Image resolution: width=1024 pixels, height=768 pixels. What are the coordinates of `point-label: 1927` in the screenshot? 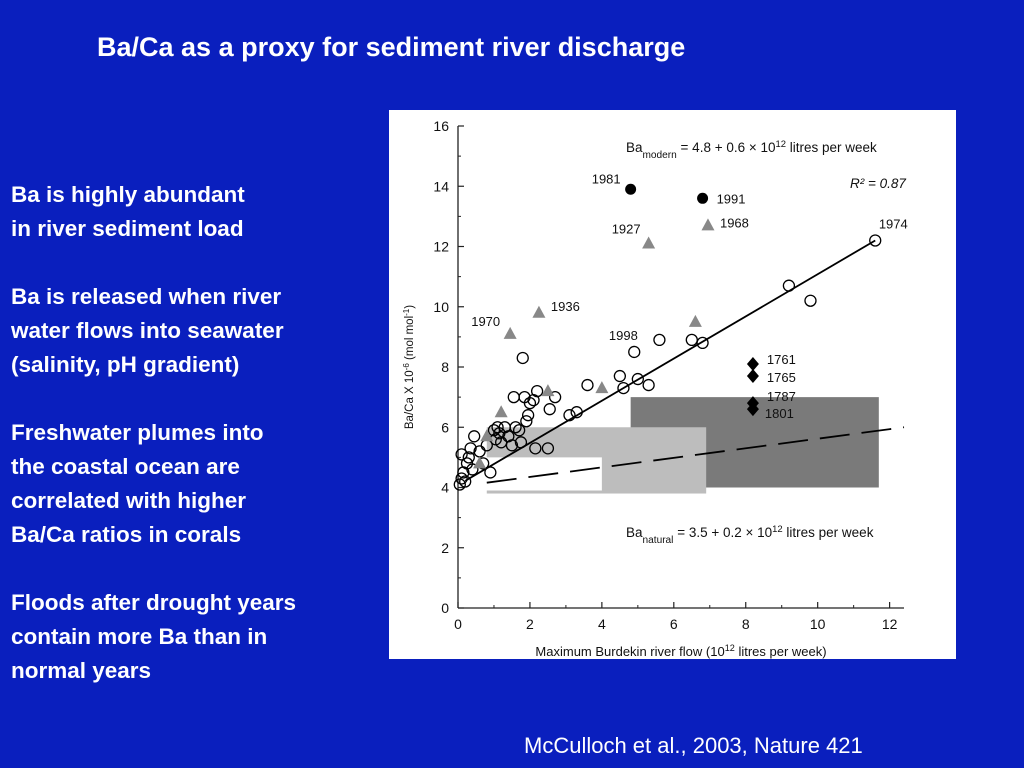 It's located at (626, 228).